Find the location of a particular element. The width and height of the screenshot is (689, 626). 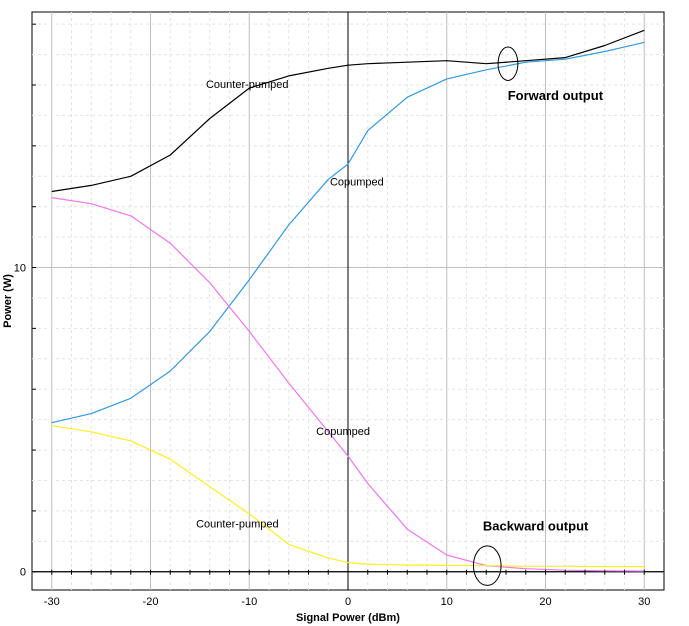

y-tick-label: 10 is located at coordinates (20, 269).